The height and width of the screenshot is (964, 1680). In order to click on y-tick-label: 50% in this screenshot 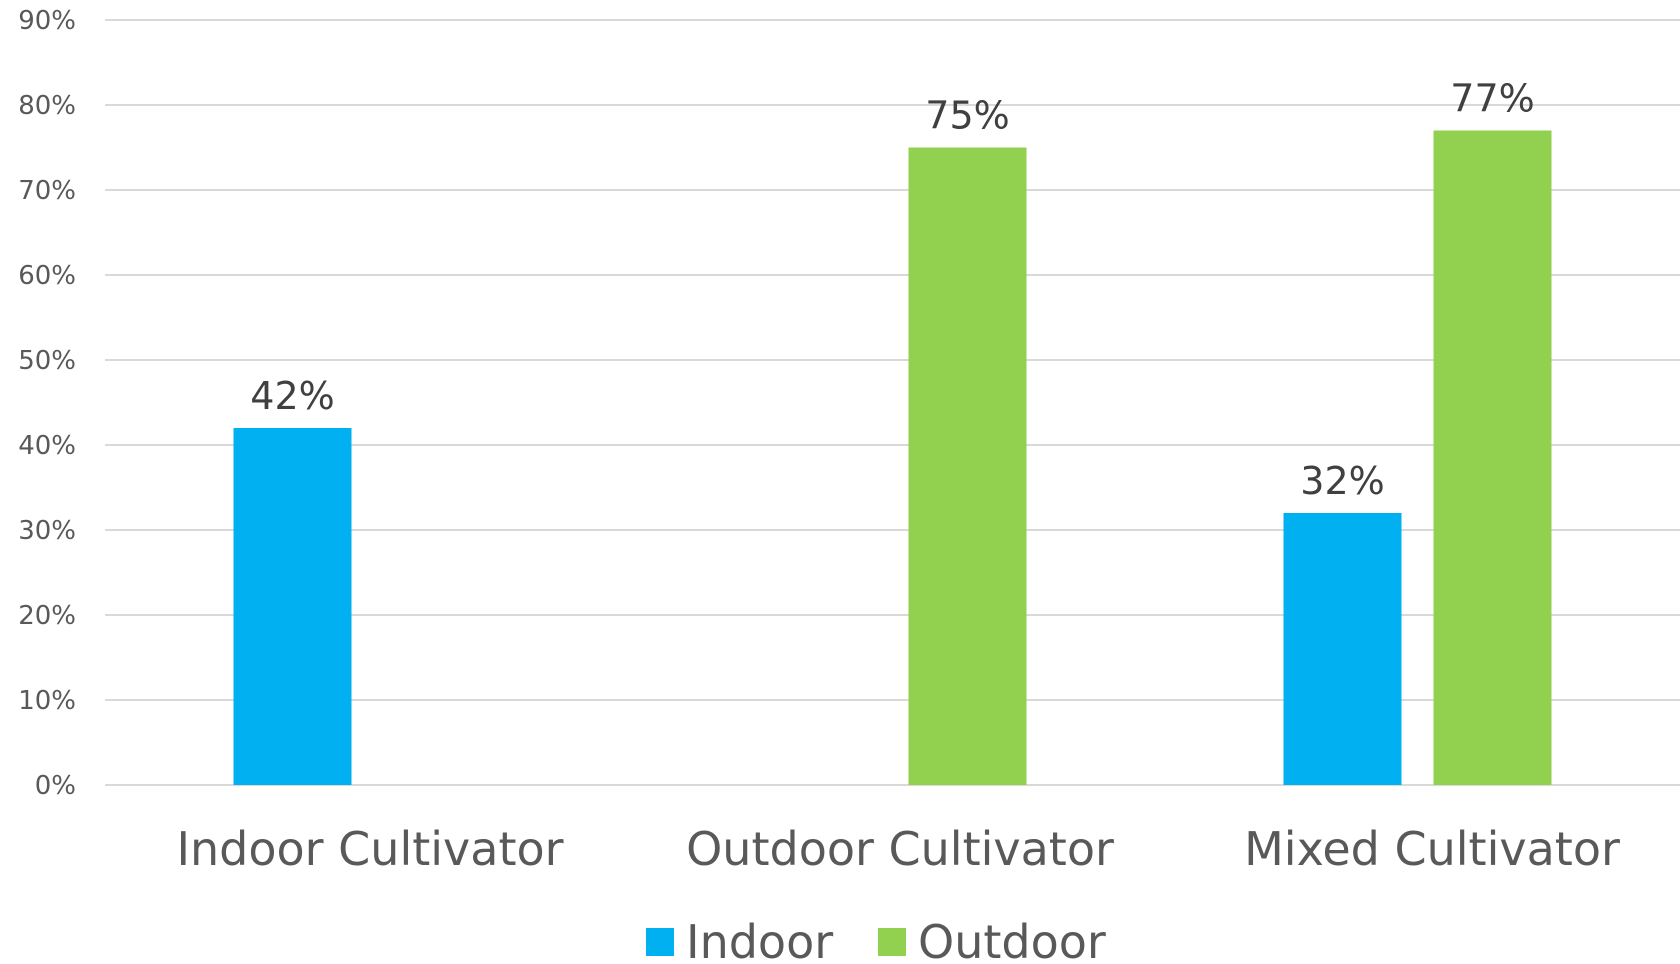, I will do `click(47, 361)`.